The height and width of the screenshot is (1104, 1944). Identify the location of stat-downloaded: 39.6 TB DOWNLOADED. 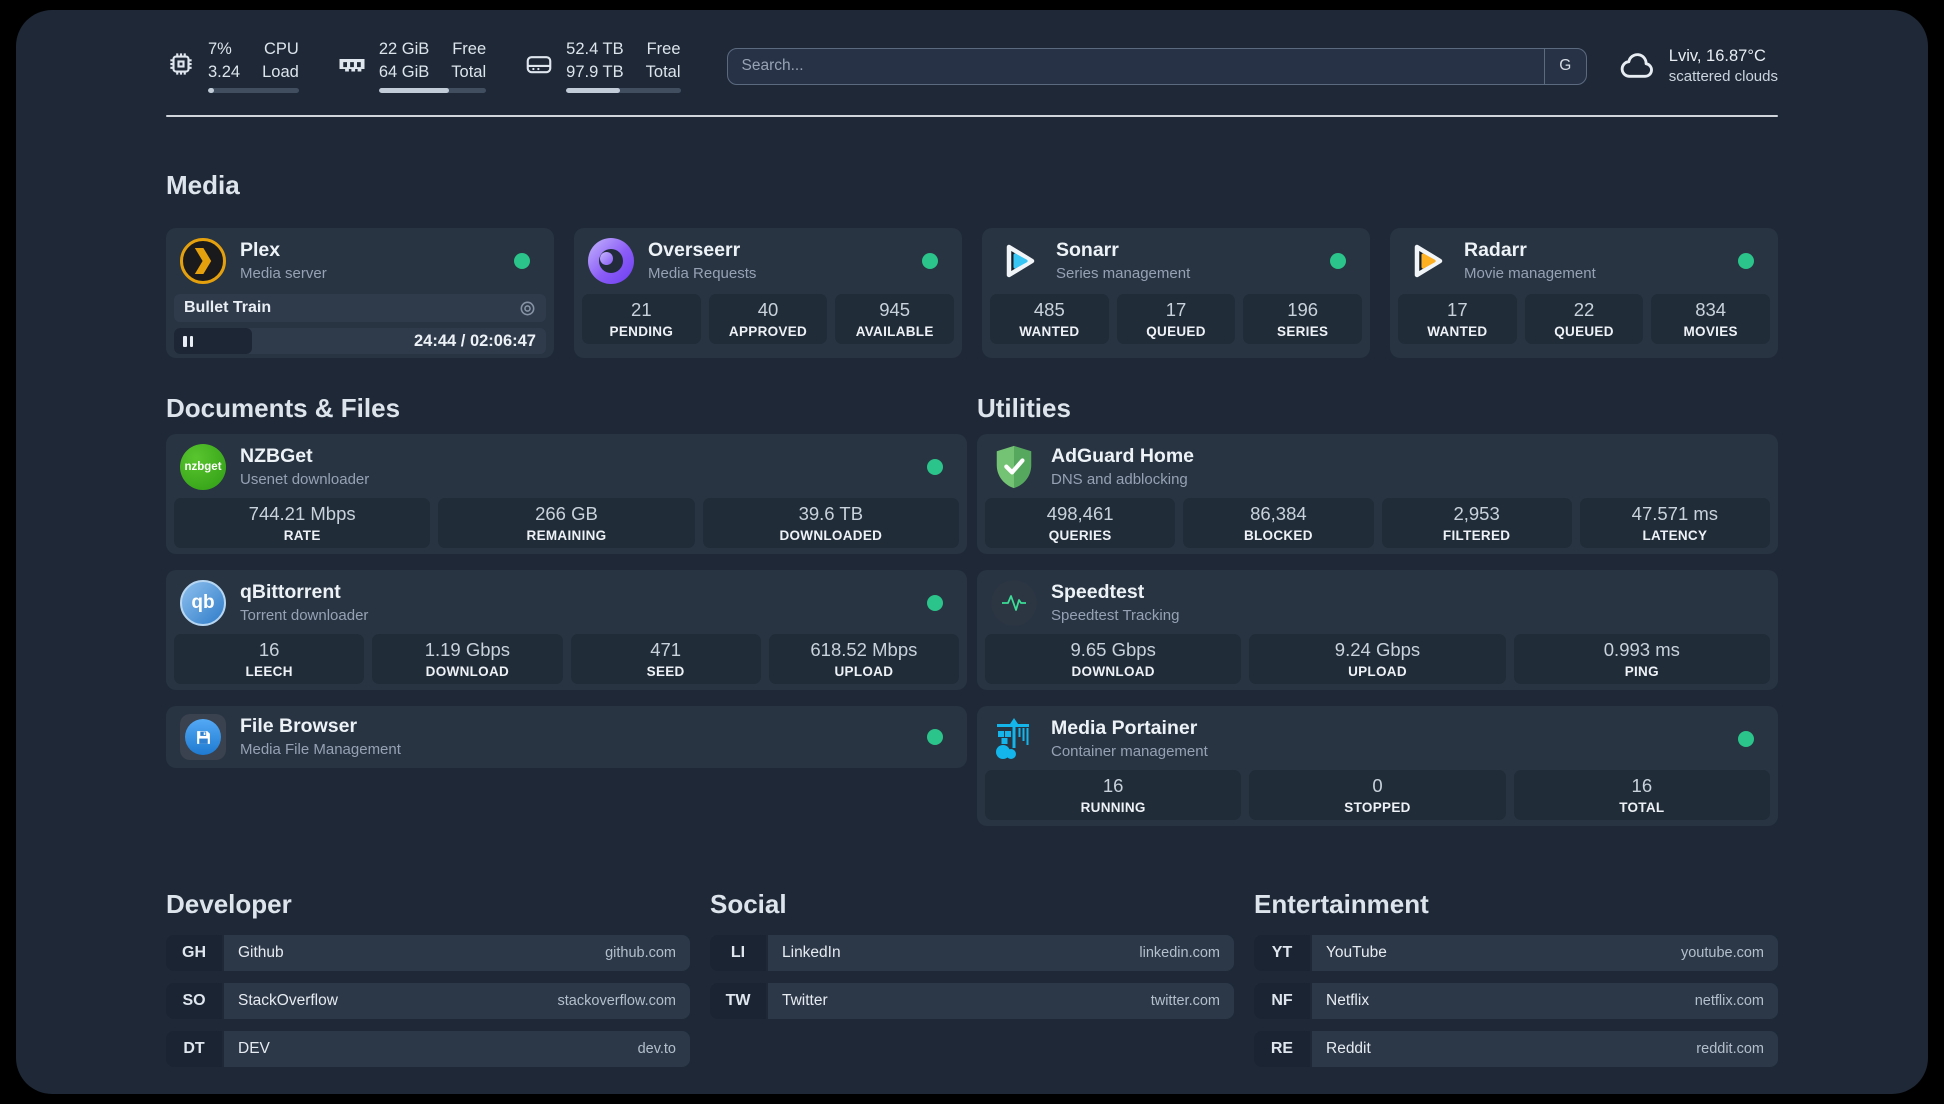
(830, 523).